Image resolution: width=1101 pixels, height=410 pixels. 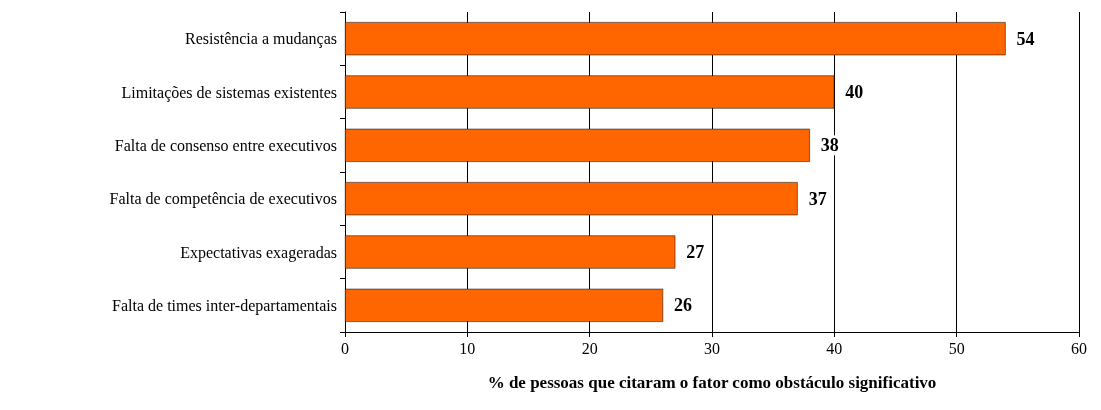 What do you see at coordinates (817, 198) in the screenshot?
I see `data-label: 37` at bounding box center [817, 198].